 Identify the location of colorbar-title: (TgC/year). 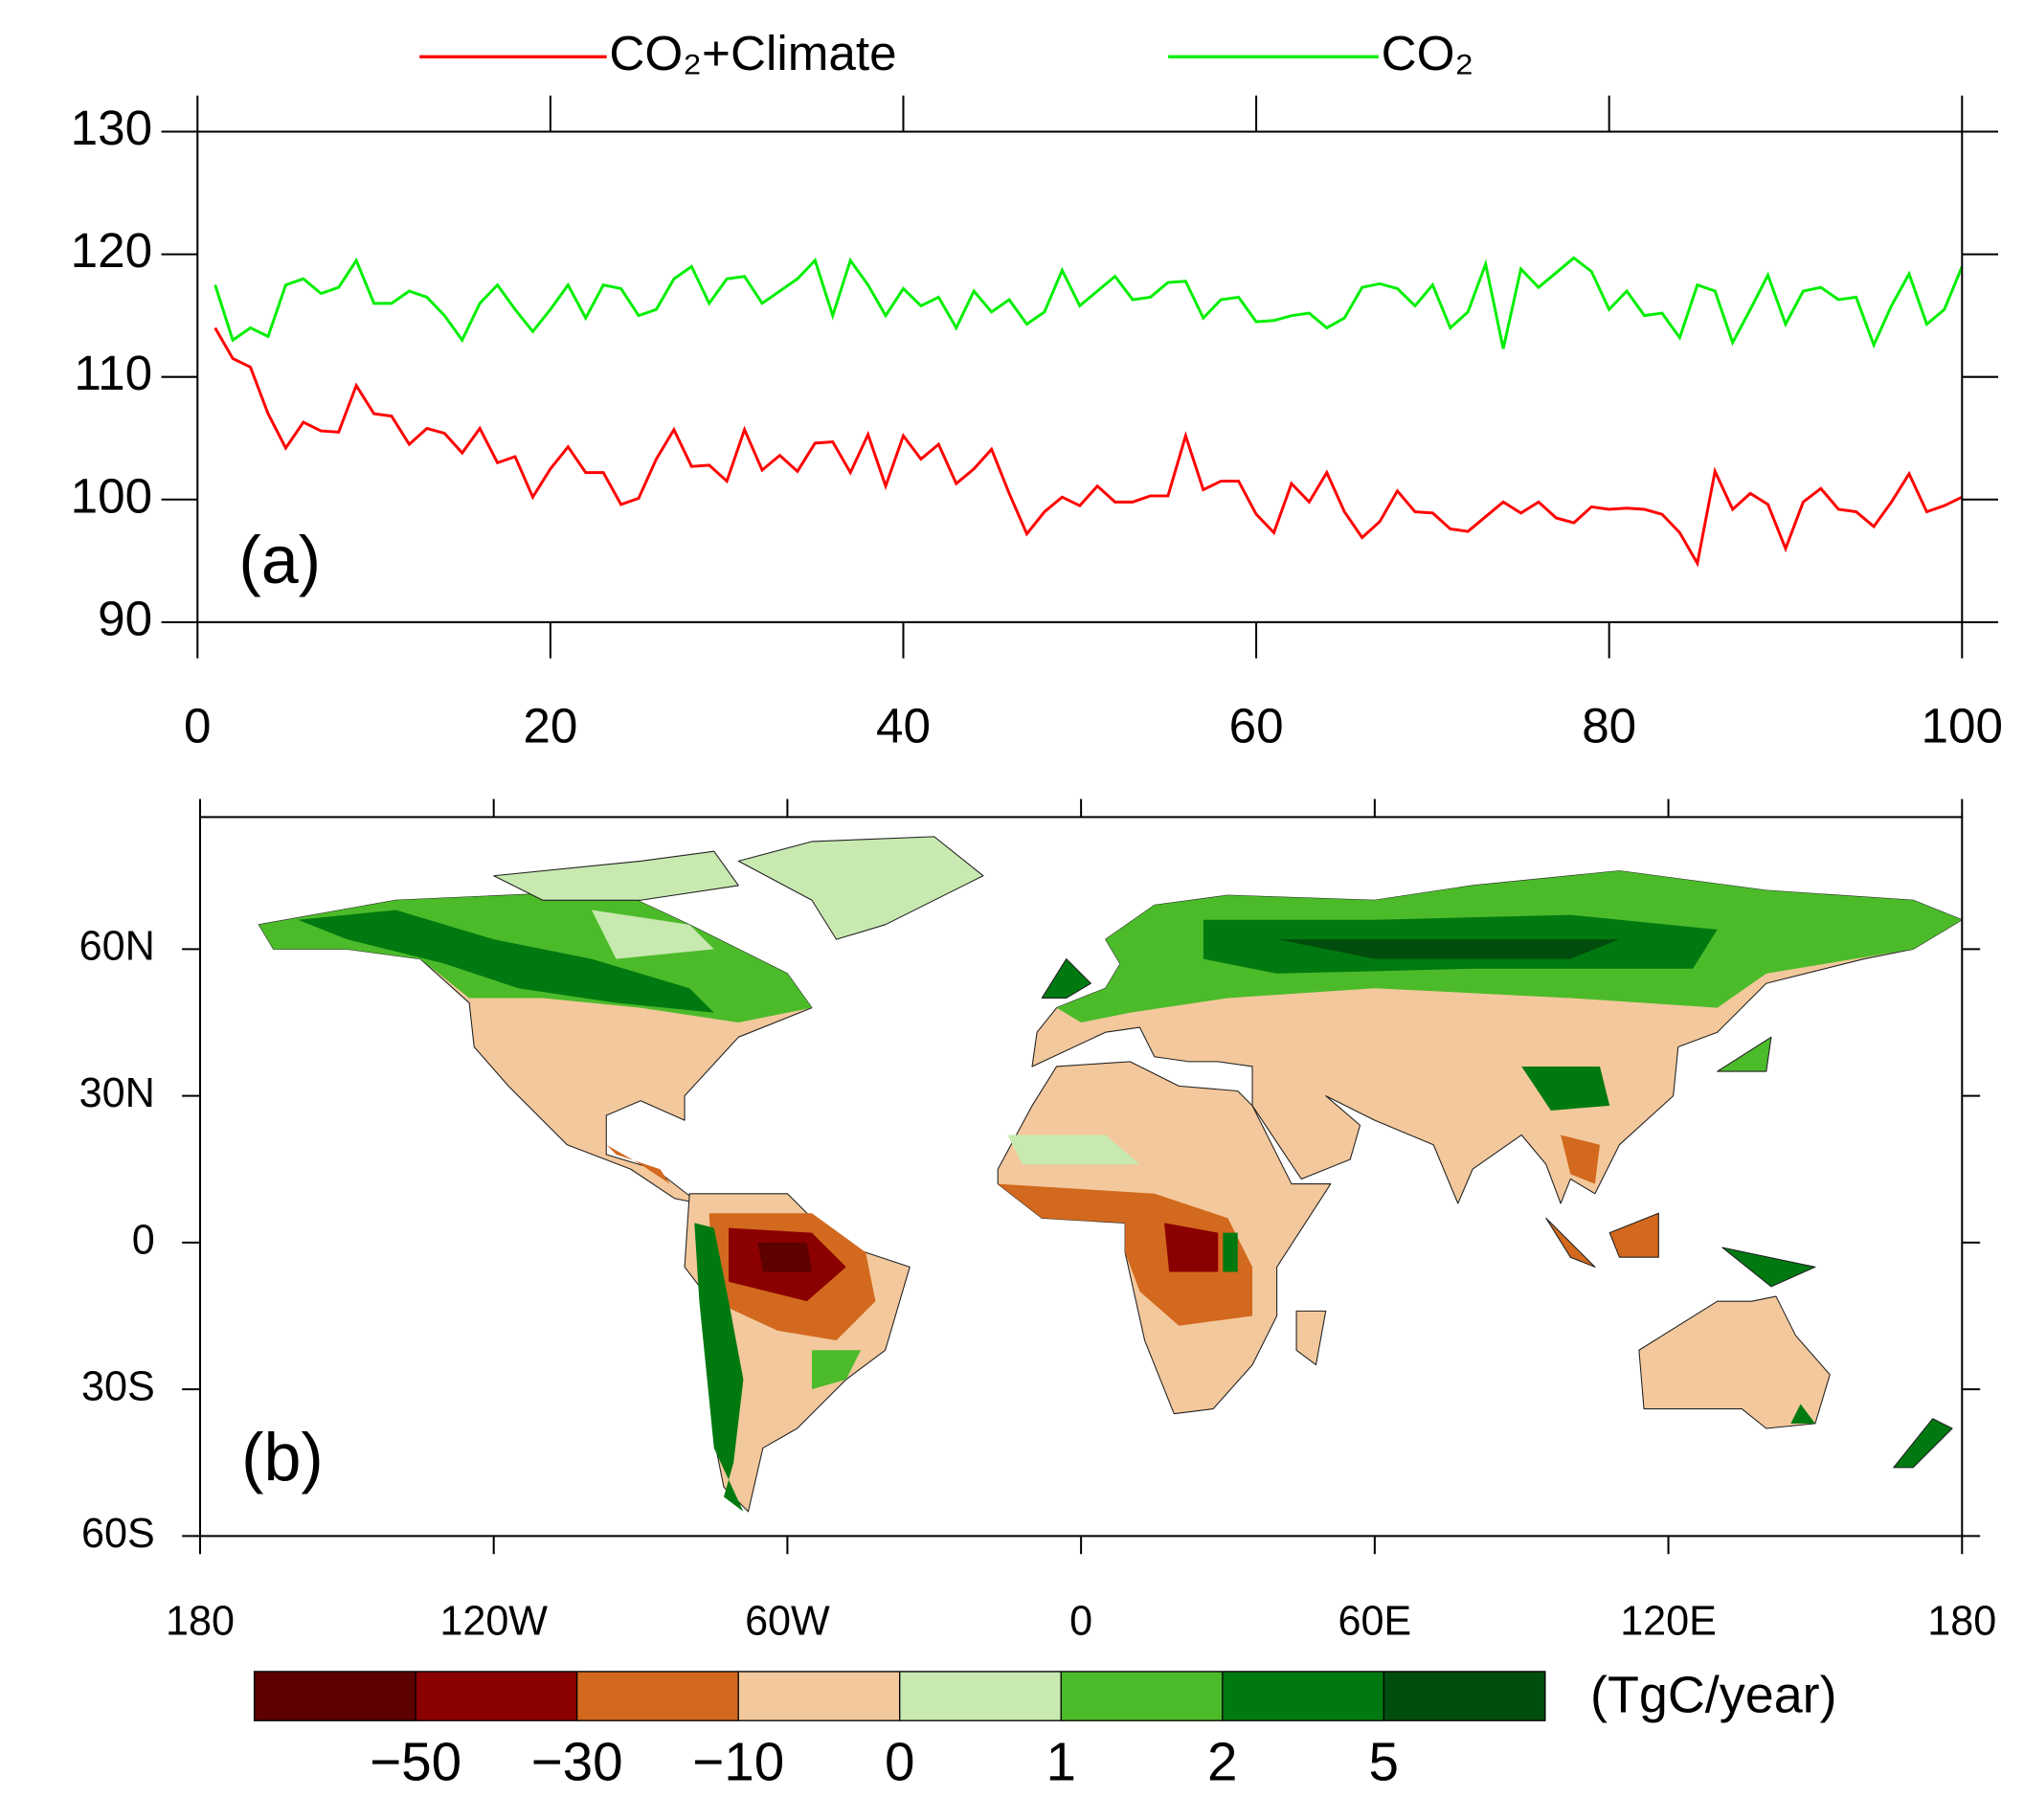
(1714, 1696).